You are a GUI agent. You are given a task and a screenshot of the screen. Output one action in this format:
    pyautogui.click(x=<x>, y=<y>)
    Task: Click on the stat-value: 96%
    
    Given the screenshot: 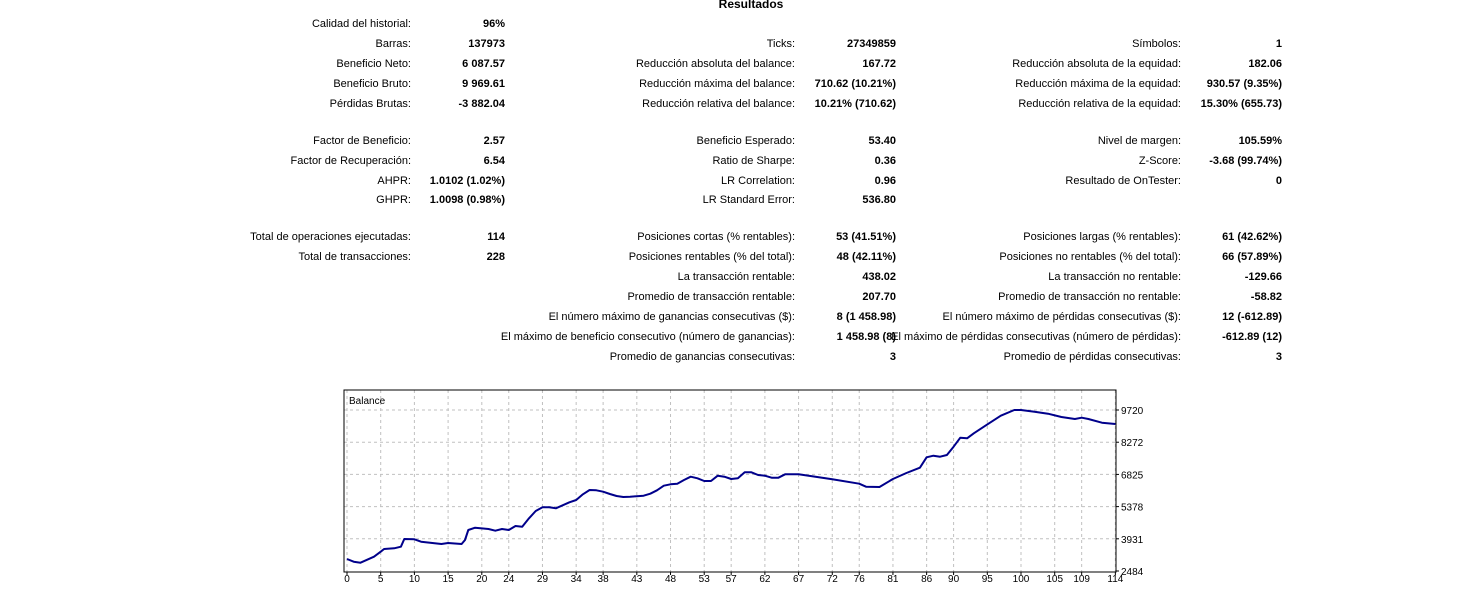 What is the action you would take?
    pyautogui.click(x=493, y=24)
    